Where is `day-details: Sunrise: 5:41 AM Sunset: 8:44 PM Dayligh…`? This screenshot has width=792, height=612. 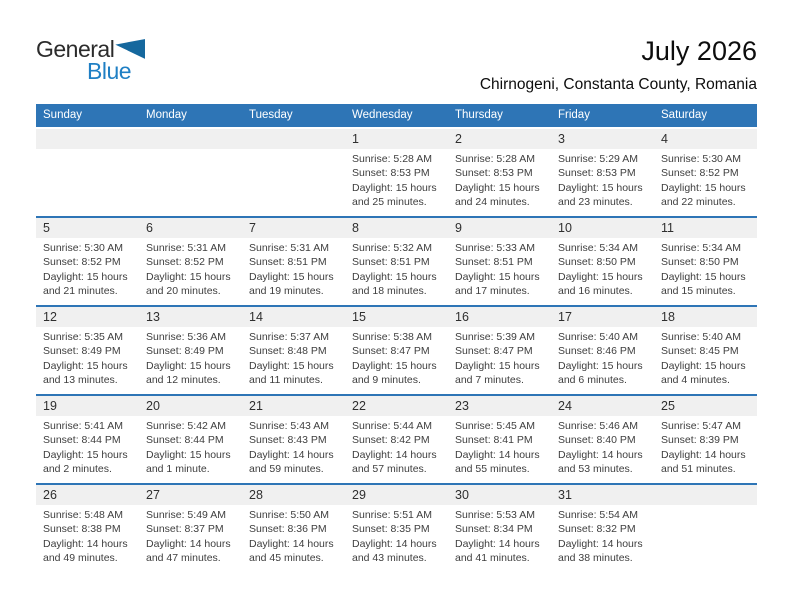 day-details: Sunrise: 5:41 AM Sunset: 8:44 PM Dayligh… is located at coordinates (87, 446).